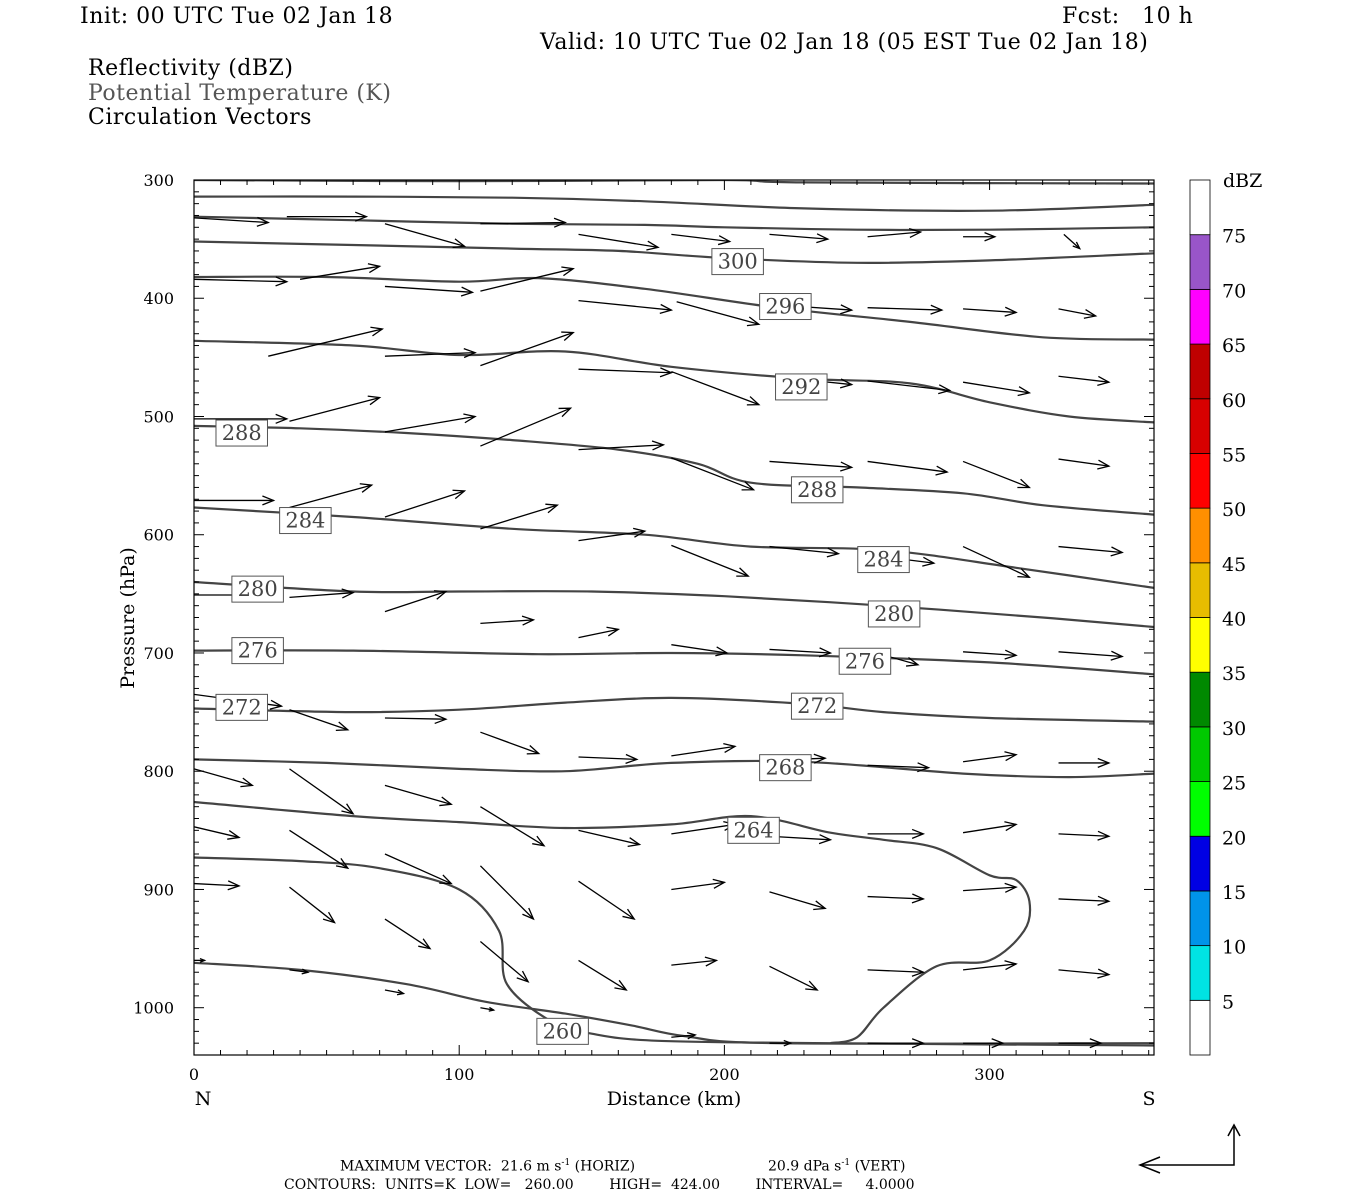  I want to click on x-tick-label: 300, so click(989, 1074).